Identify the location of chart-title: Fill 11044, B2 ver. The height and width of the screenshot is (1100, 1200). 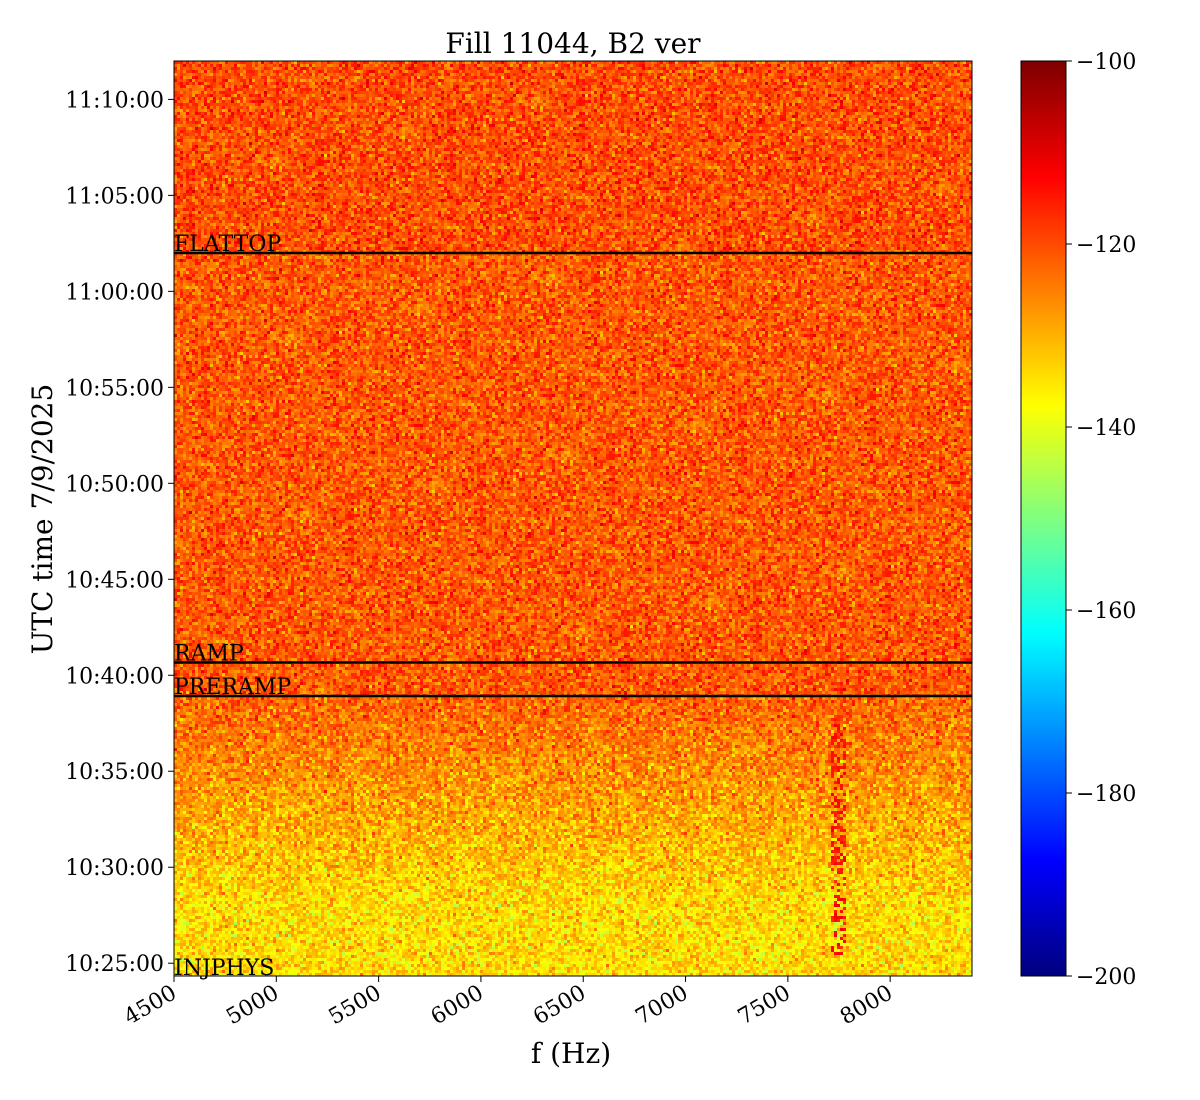
(573, 43).